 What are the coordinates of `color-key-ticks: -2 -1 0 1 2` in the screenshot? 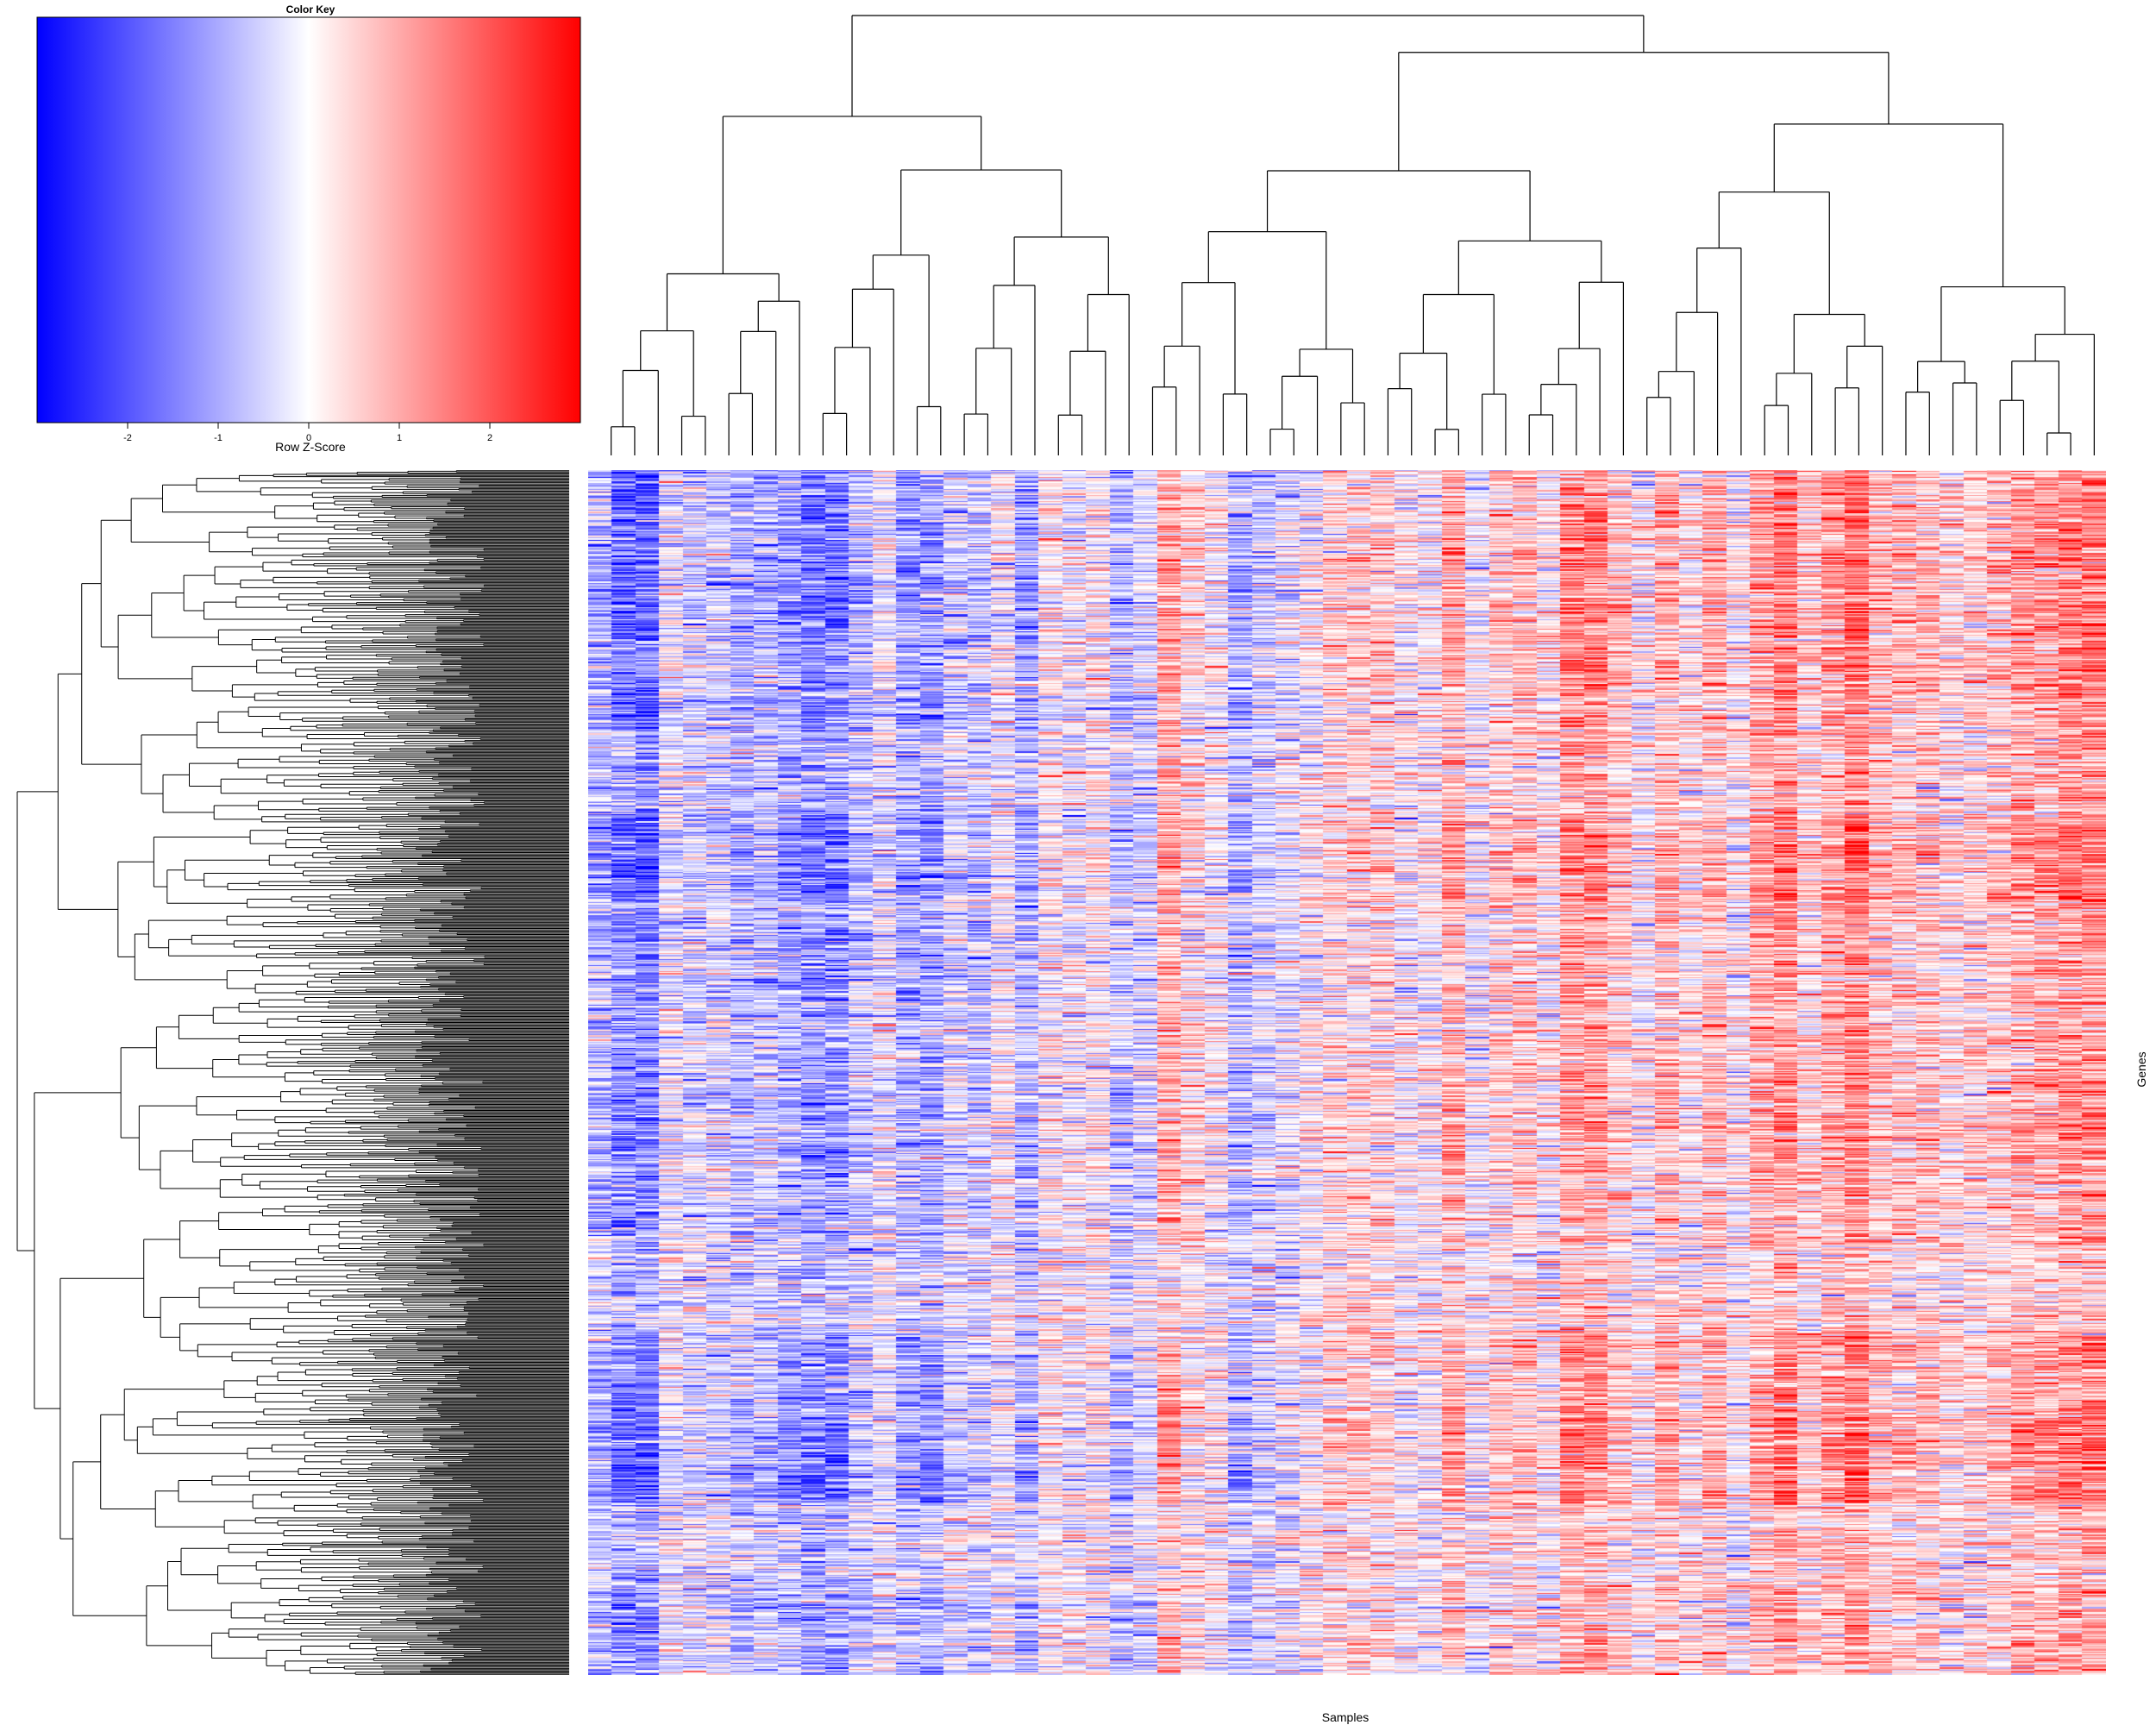 It's located at (307, 433).